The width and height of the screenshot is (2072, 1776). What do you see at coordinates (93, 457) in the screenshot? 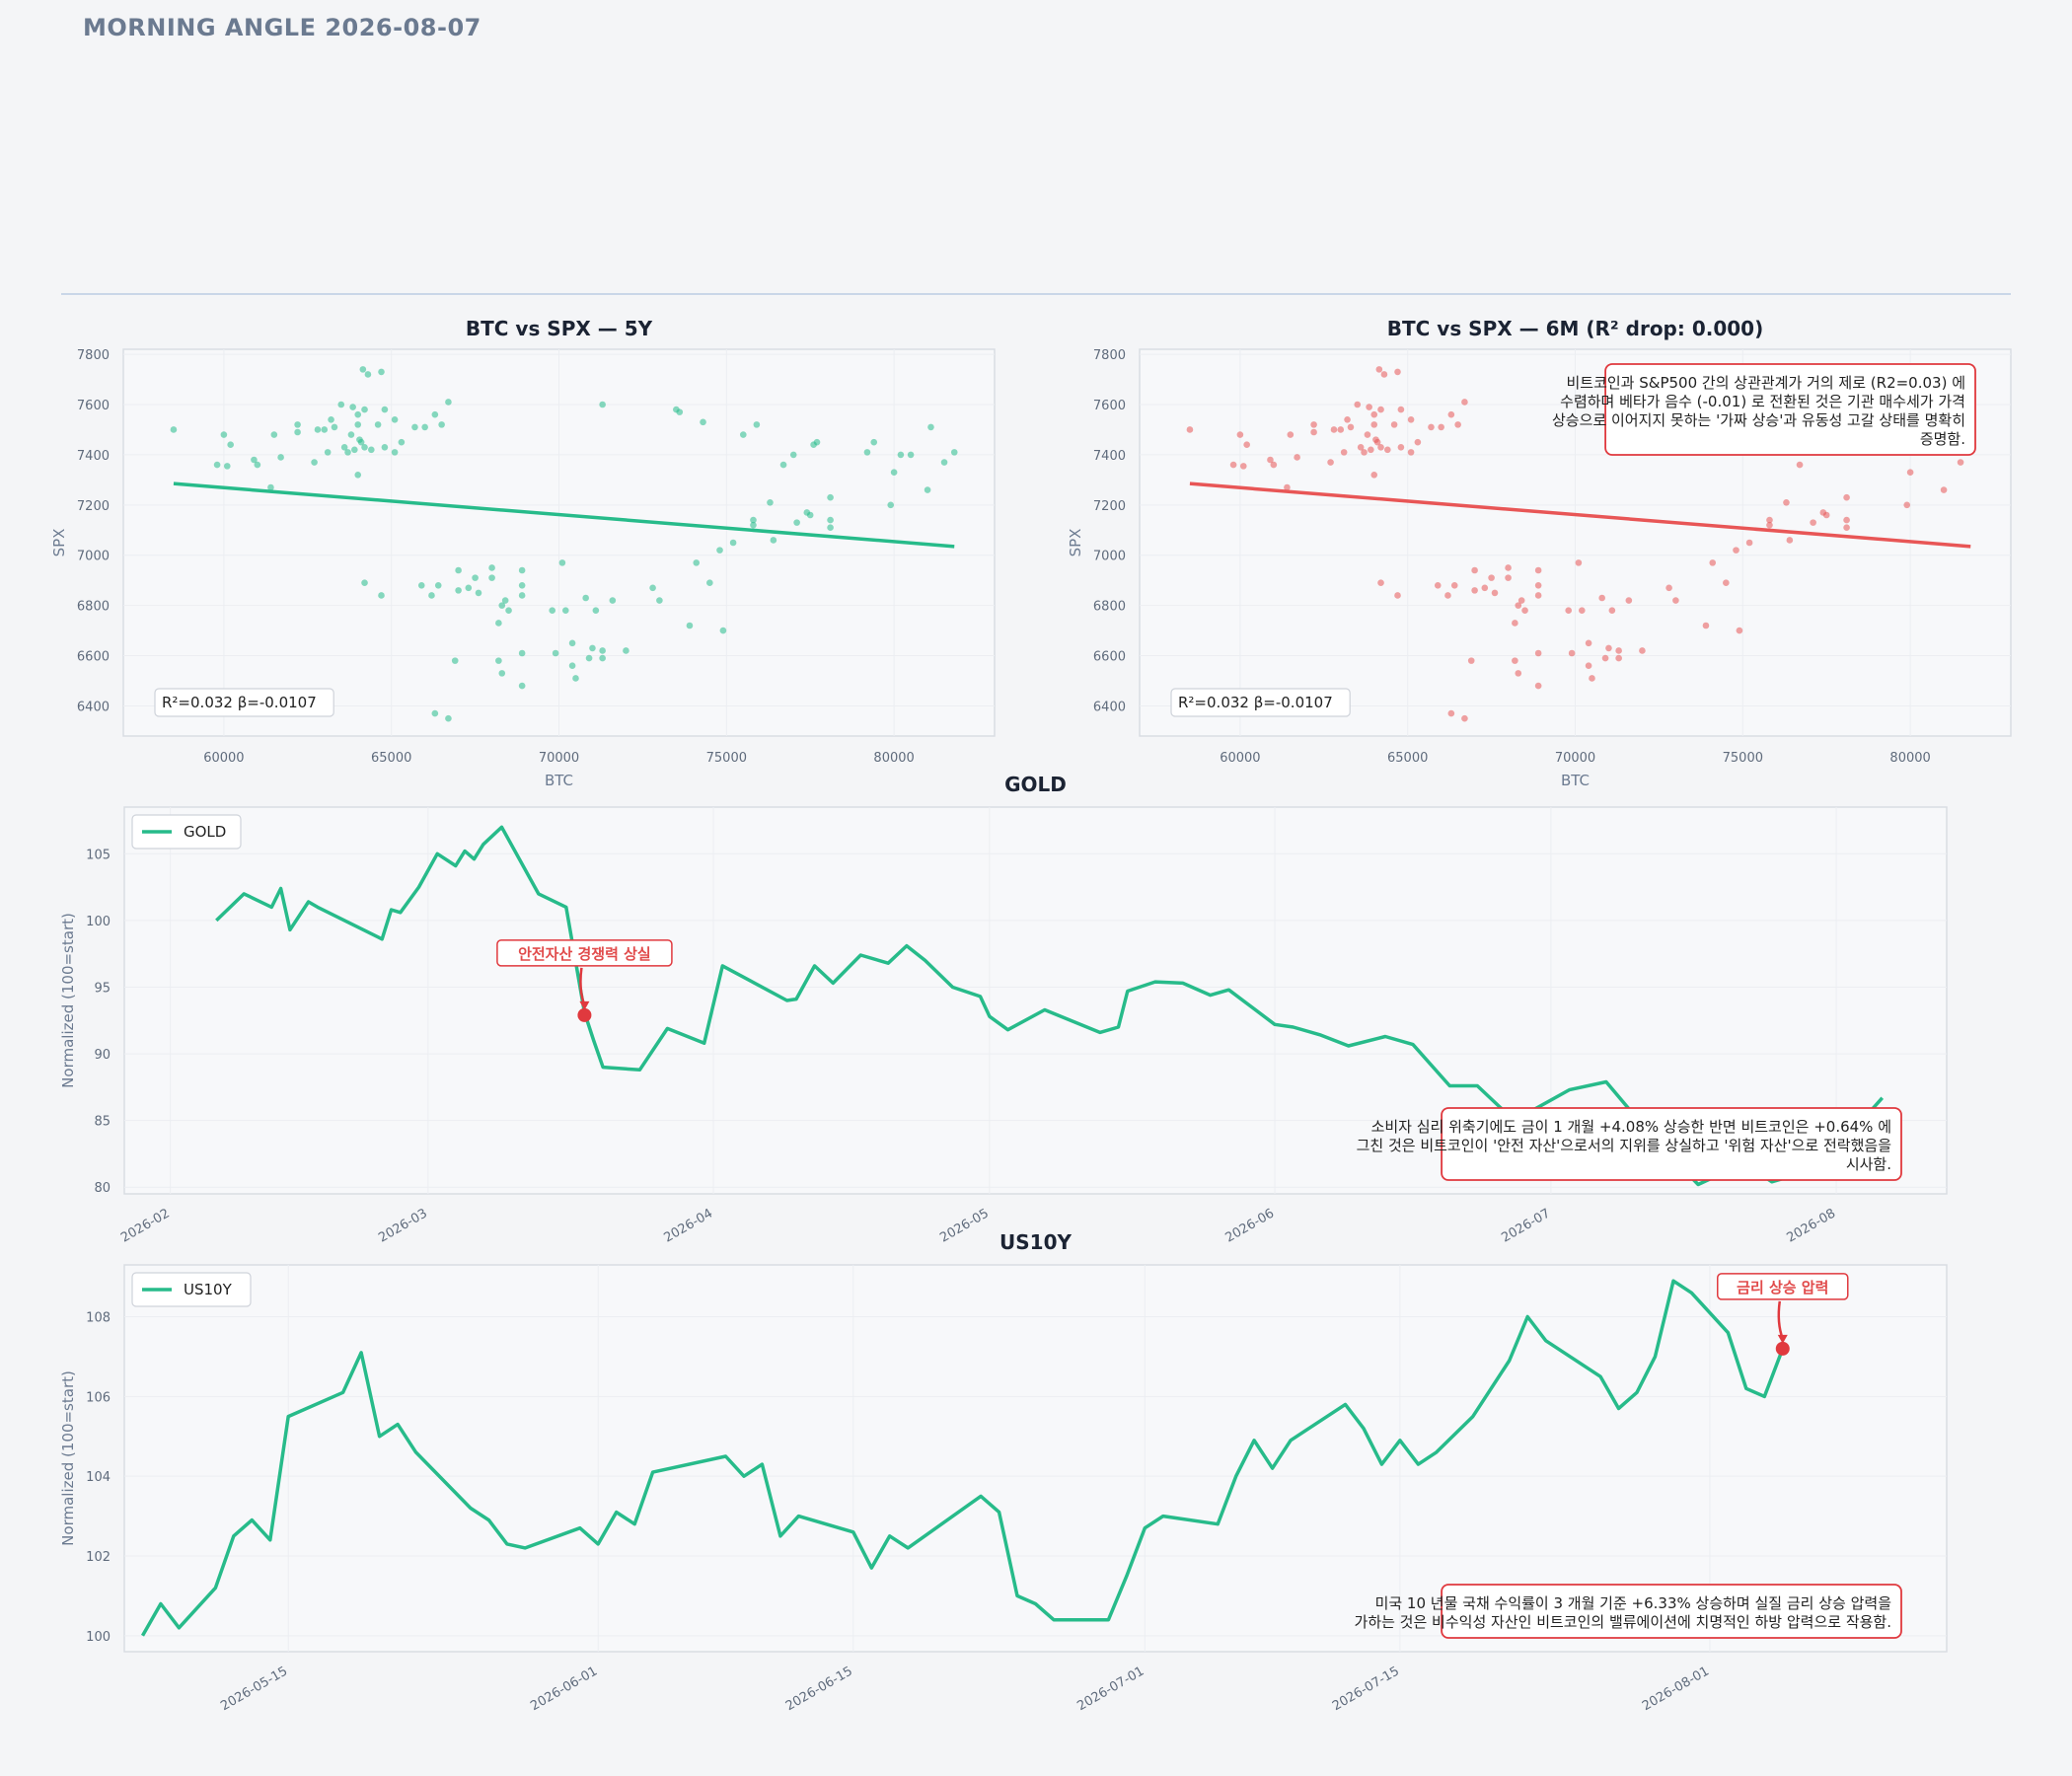
I see `y-tick-label: 7400` at bounding box center [93, 457].